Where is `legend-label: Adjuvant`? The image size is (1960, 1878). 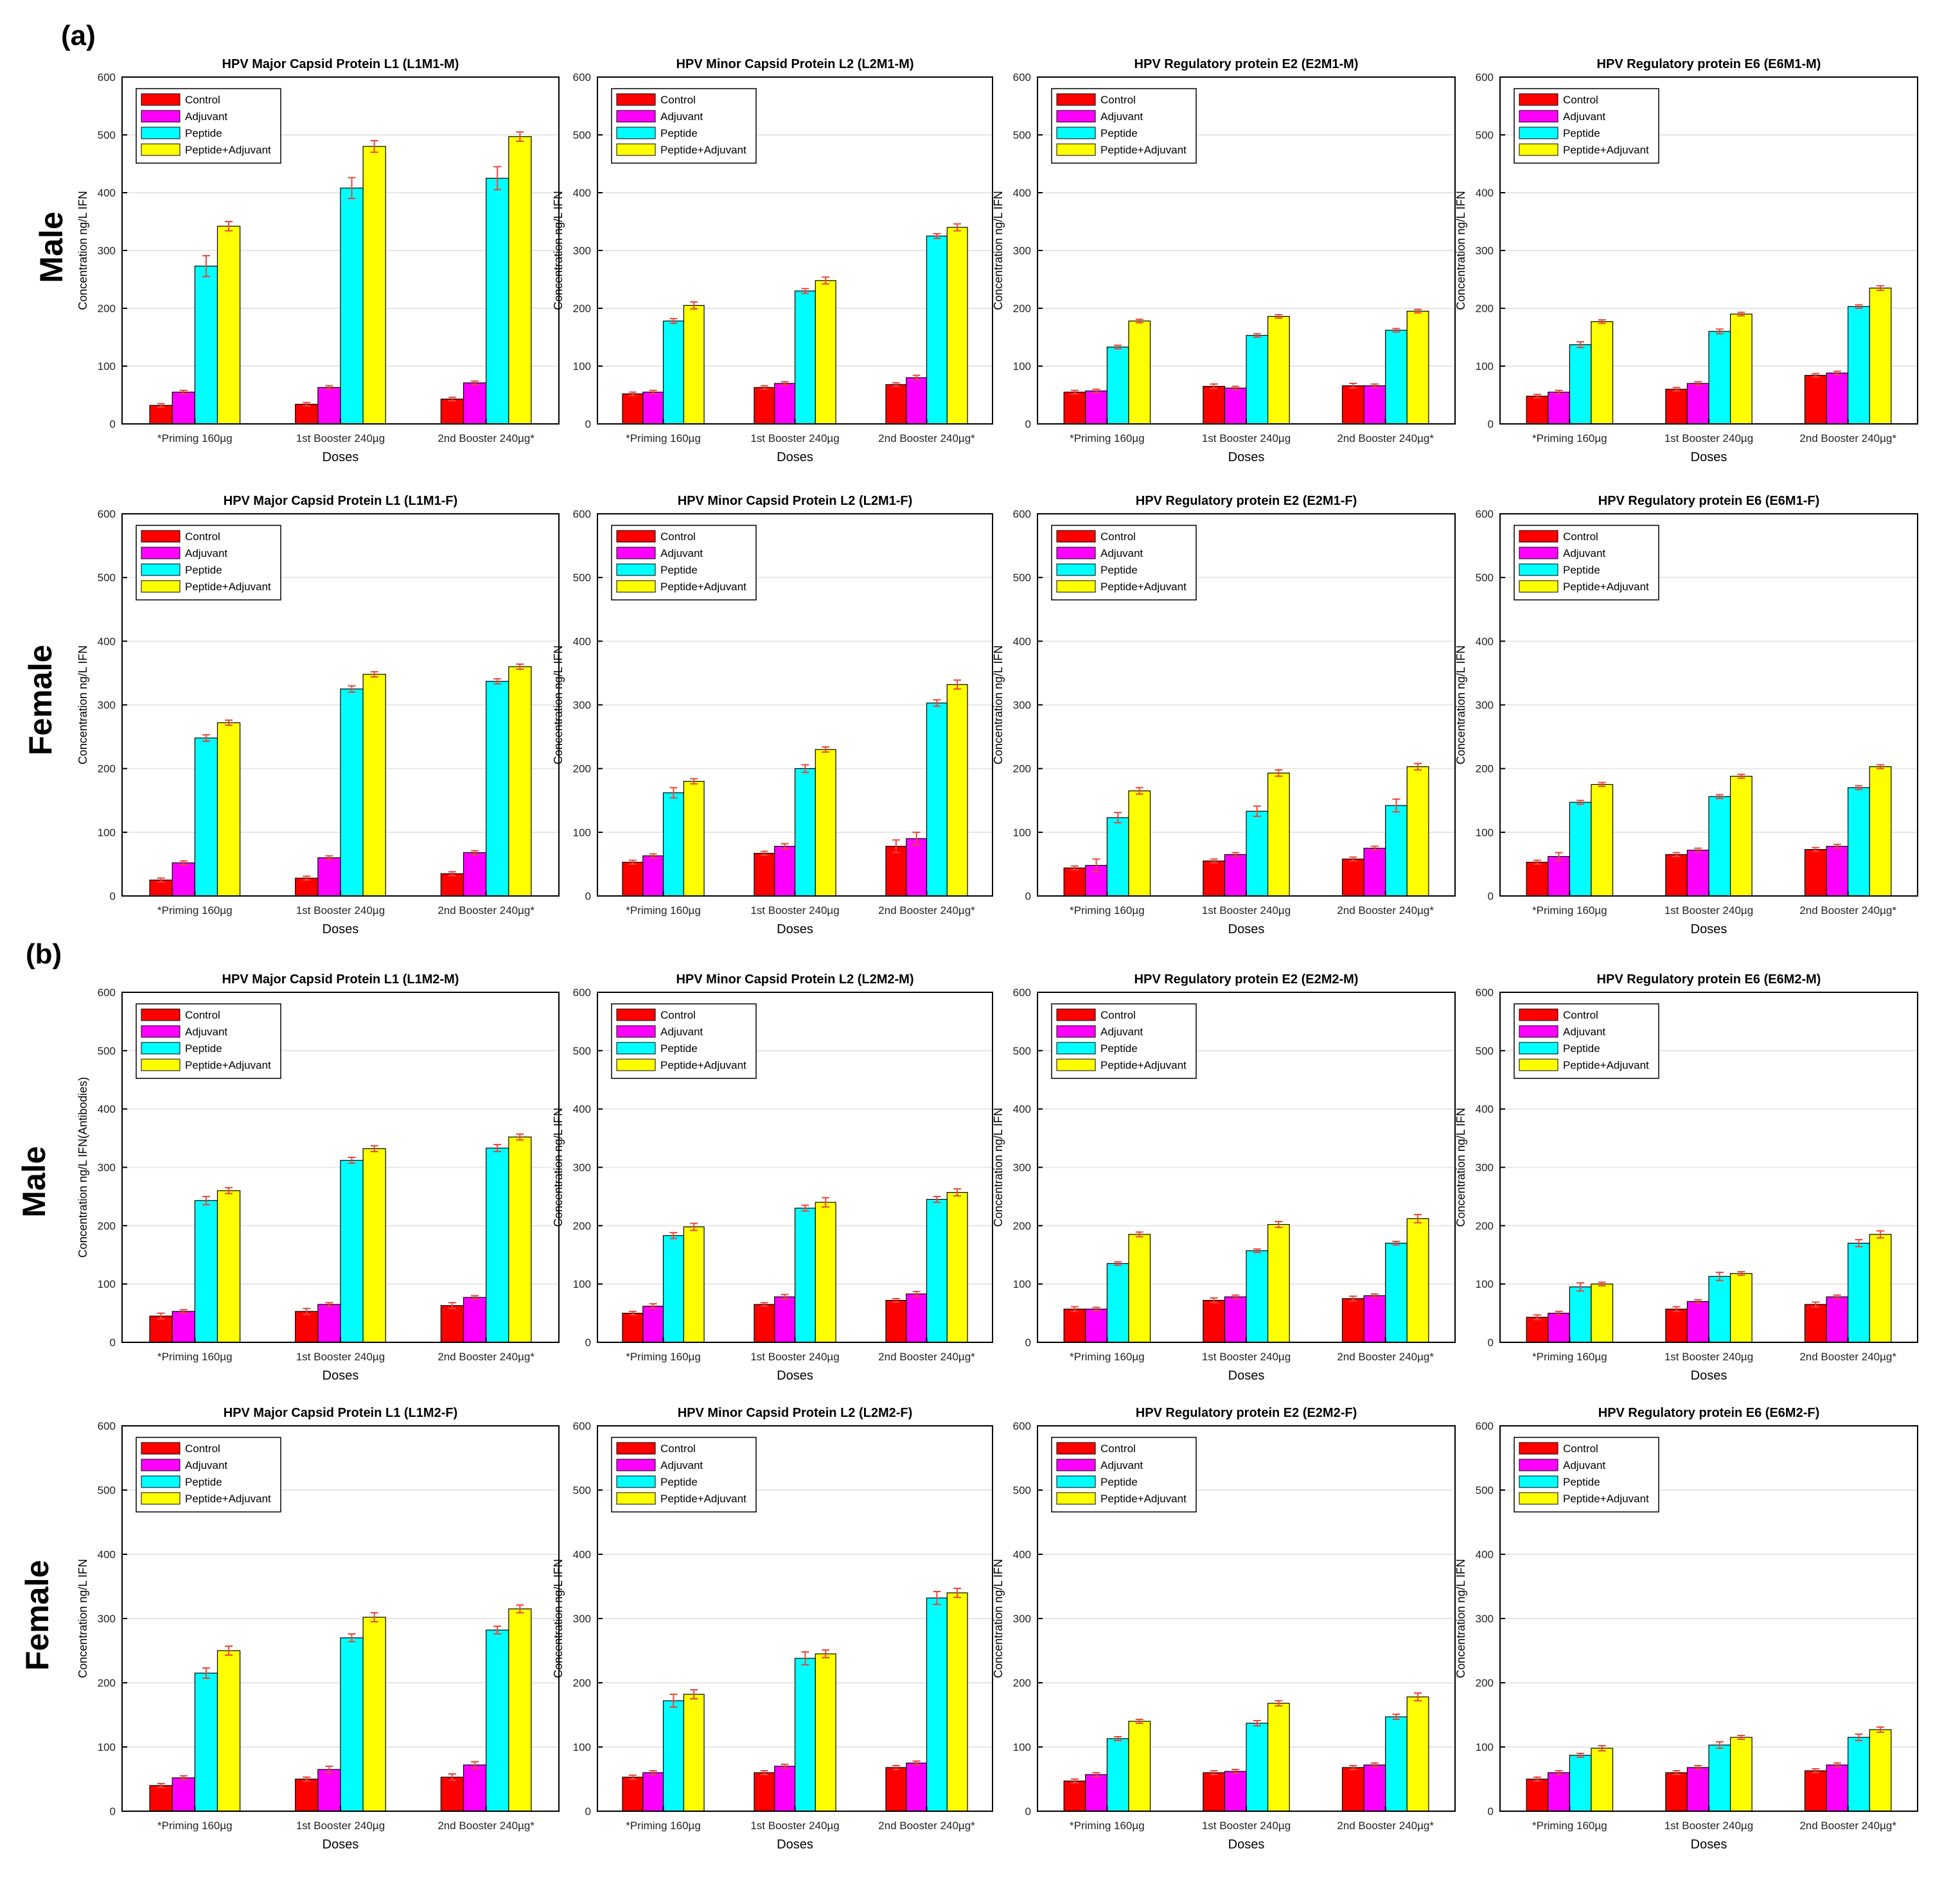
legend-label: Adjuvant is located at coordinates (1584, 116).